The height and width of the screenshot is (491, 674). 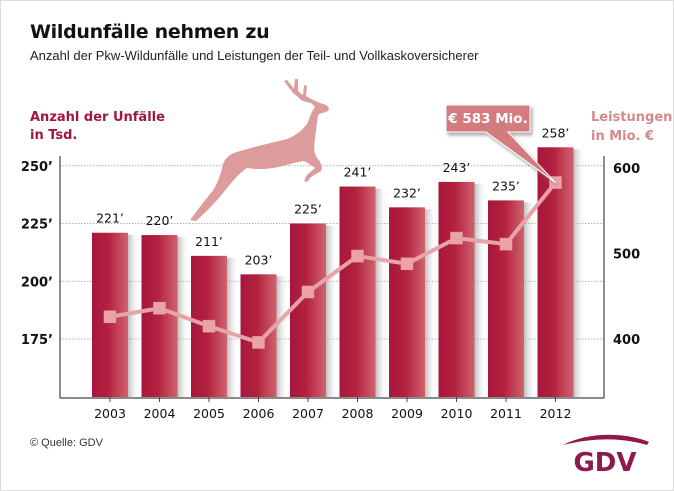 I want to click on left-axis-title-line2: in Tsd., so click(x=54, y=135).